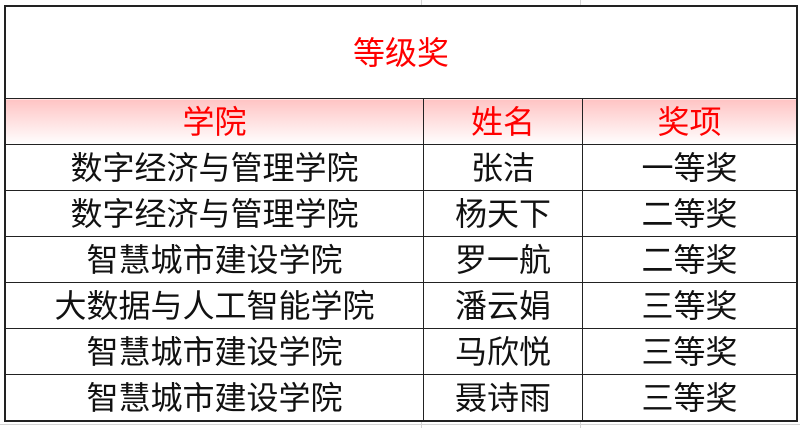  Describe the element at coordinates (503, 398) in the screenshot. I see `cell-name: 聂诗雨` at that location.